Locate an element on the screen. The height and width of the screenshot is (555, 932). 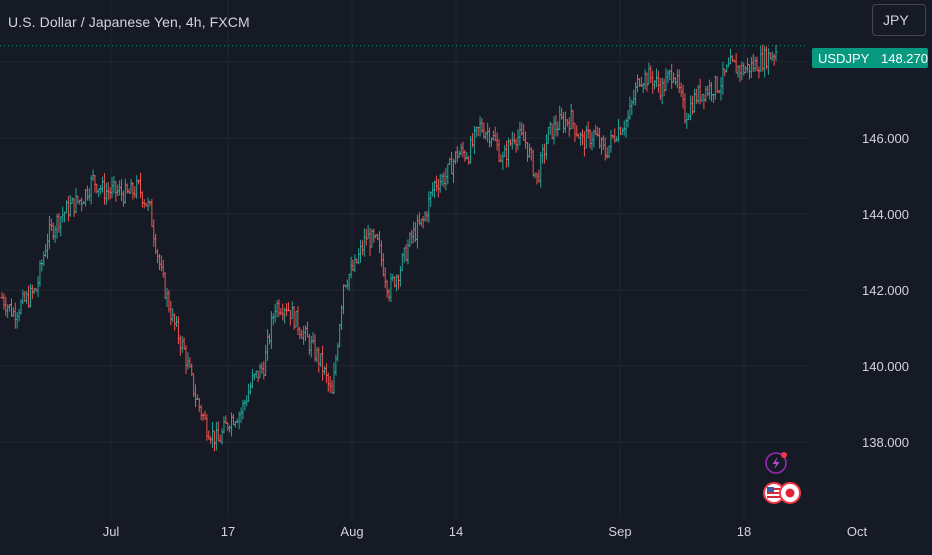
us-flag-icon is located at coordinates (774, 493).